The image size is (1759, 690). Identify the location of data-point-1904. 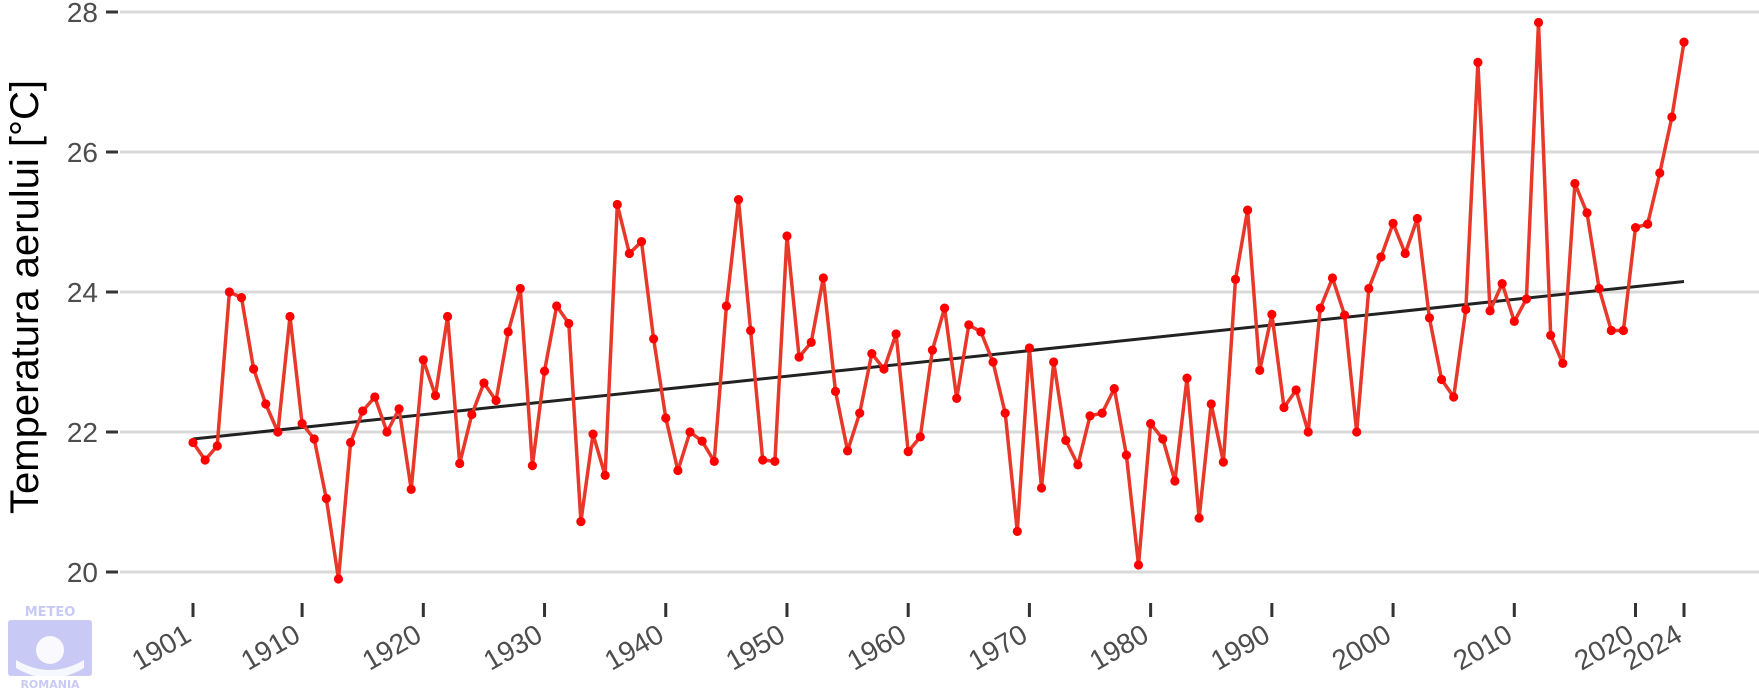
(229, 292).